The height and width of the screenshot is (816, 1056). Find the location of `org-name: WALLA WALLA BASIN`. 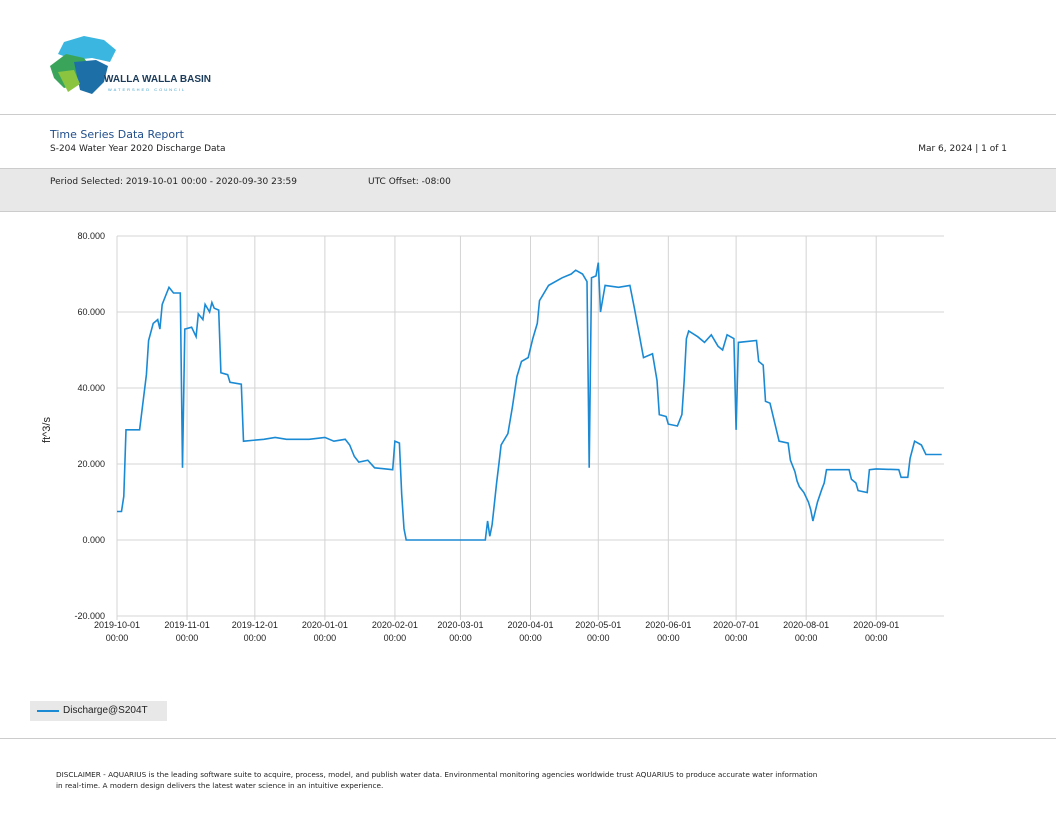

org-name: WALLA WALLA BASIN is located at coordinates (157, 79).